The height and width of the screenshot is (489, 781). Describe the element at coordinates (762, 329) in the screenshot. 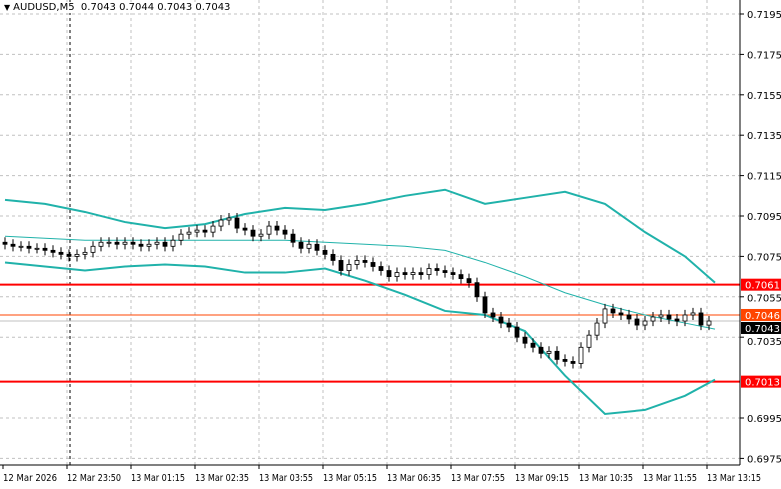

I see `price-tag: 0.7043` at that location.